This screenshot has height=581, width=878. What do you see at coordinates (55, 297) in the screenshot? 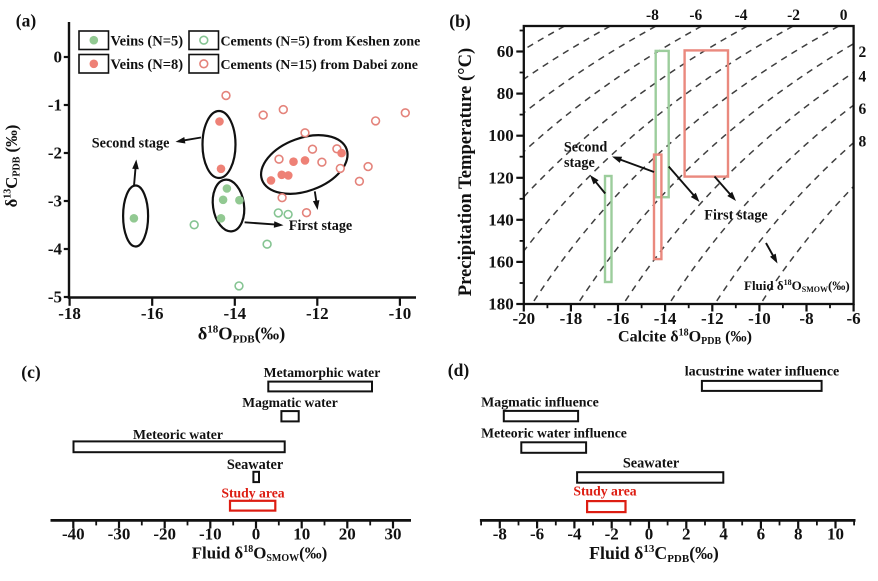
I see `svg-text: -5` at bounding box center [55, 297].